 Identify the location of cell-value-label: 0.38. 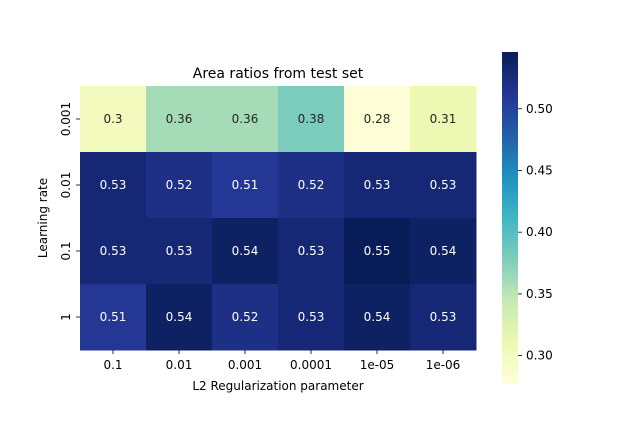
(311, 119).